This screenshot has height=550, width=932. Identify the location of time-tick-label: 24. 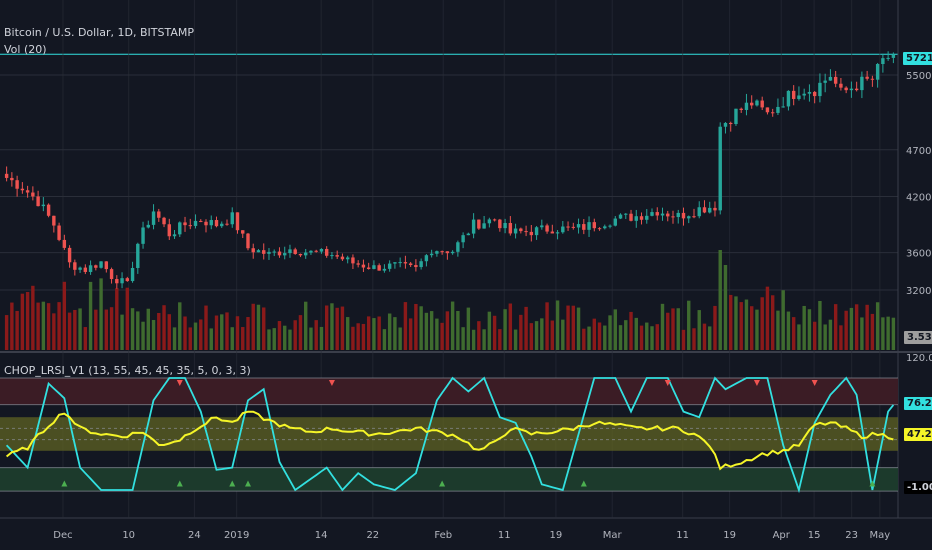
(194, 535).